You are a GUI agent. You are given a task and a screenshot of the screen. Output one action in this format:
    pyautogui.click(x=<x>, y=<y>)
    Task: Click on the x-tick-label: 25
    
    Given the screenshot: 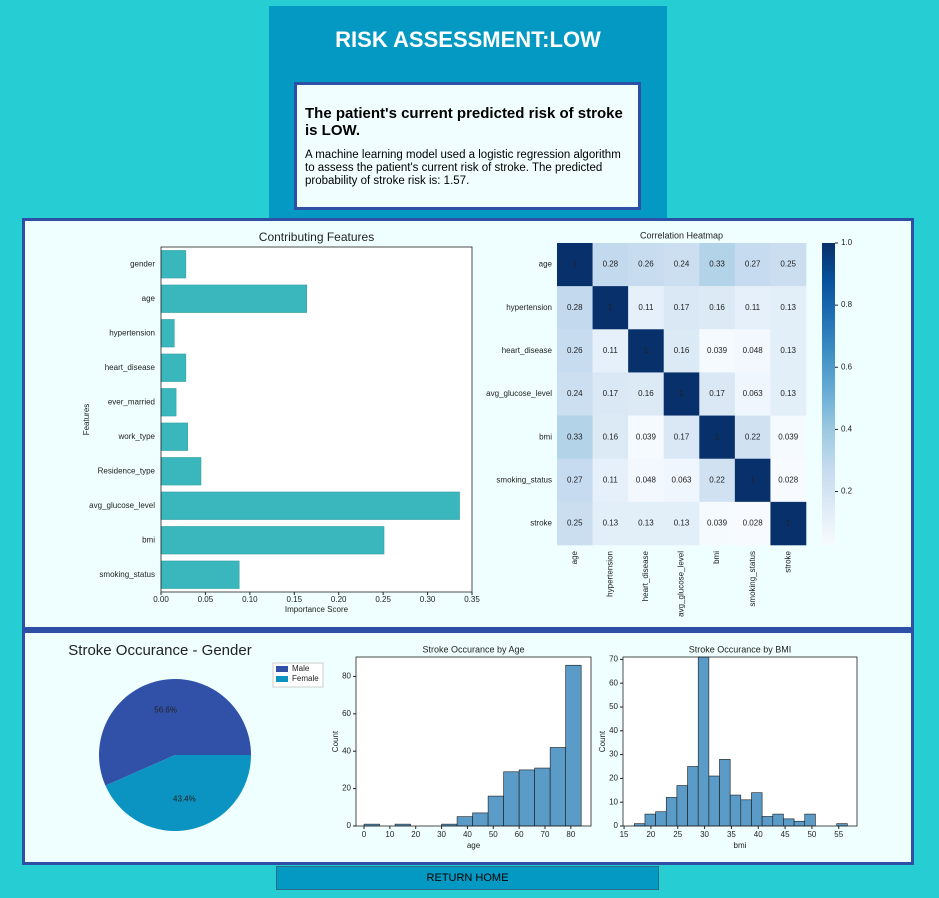 What is the action you would take?
    pyautogui.click(x=677, y=834)
    